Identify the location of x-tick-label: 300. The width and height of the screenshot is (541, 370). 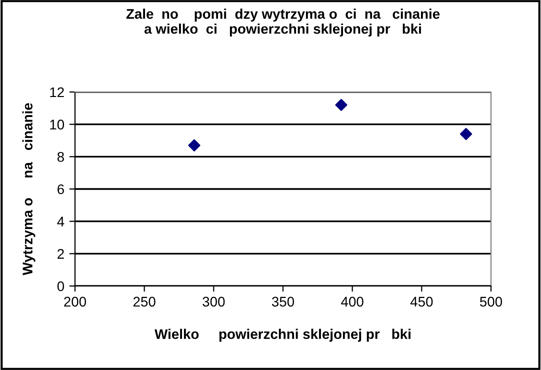
(213, 301).